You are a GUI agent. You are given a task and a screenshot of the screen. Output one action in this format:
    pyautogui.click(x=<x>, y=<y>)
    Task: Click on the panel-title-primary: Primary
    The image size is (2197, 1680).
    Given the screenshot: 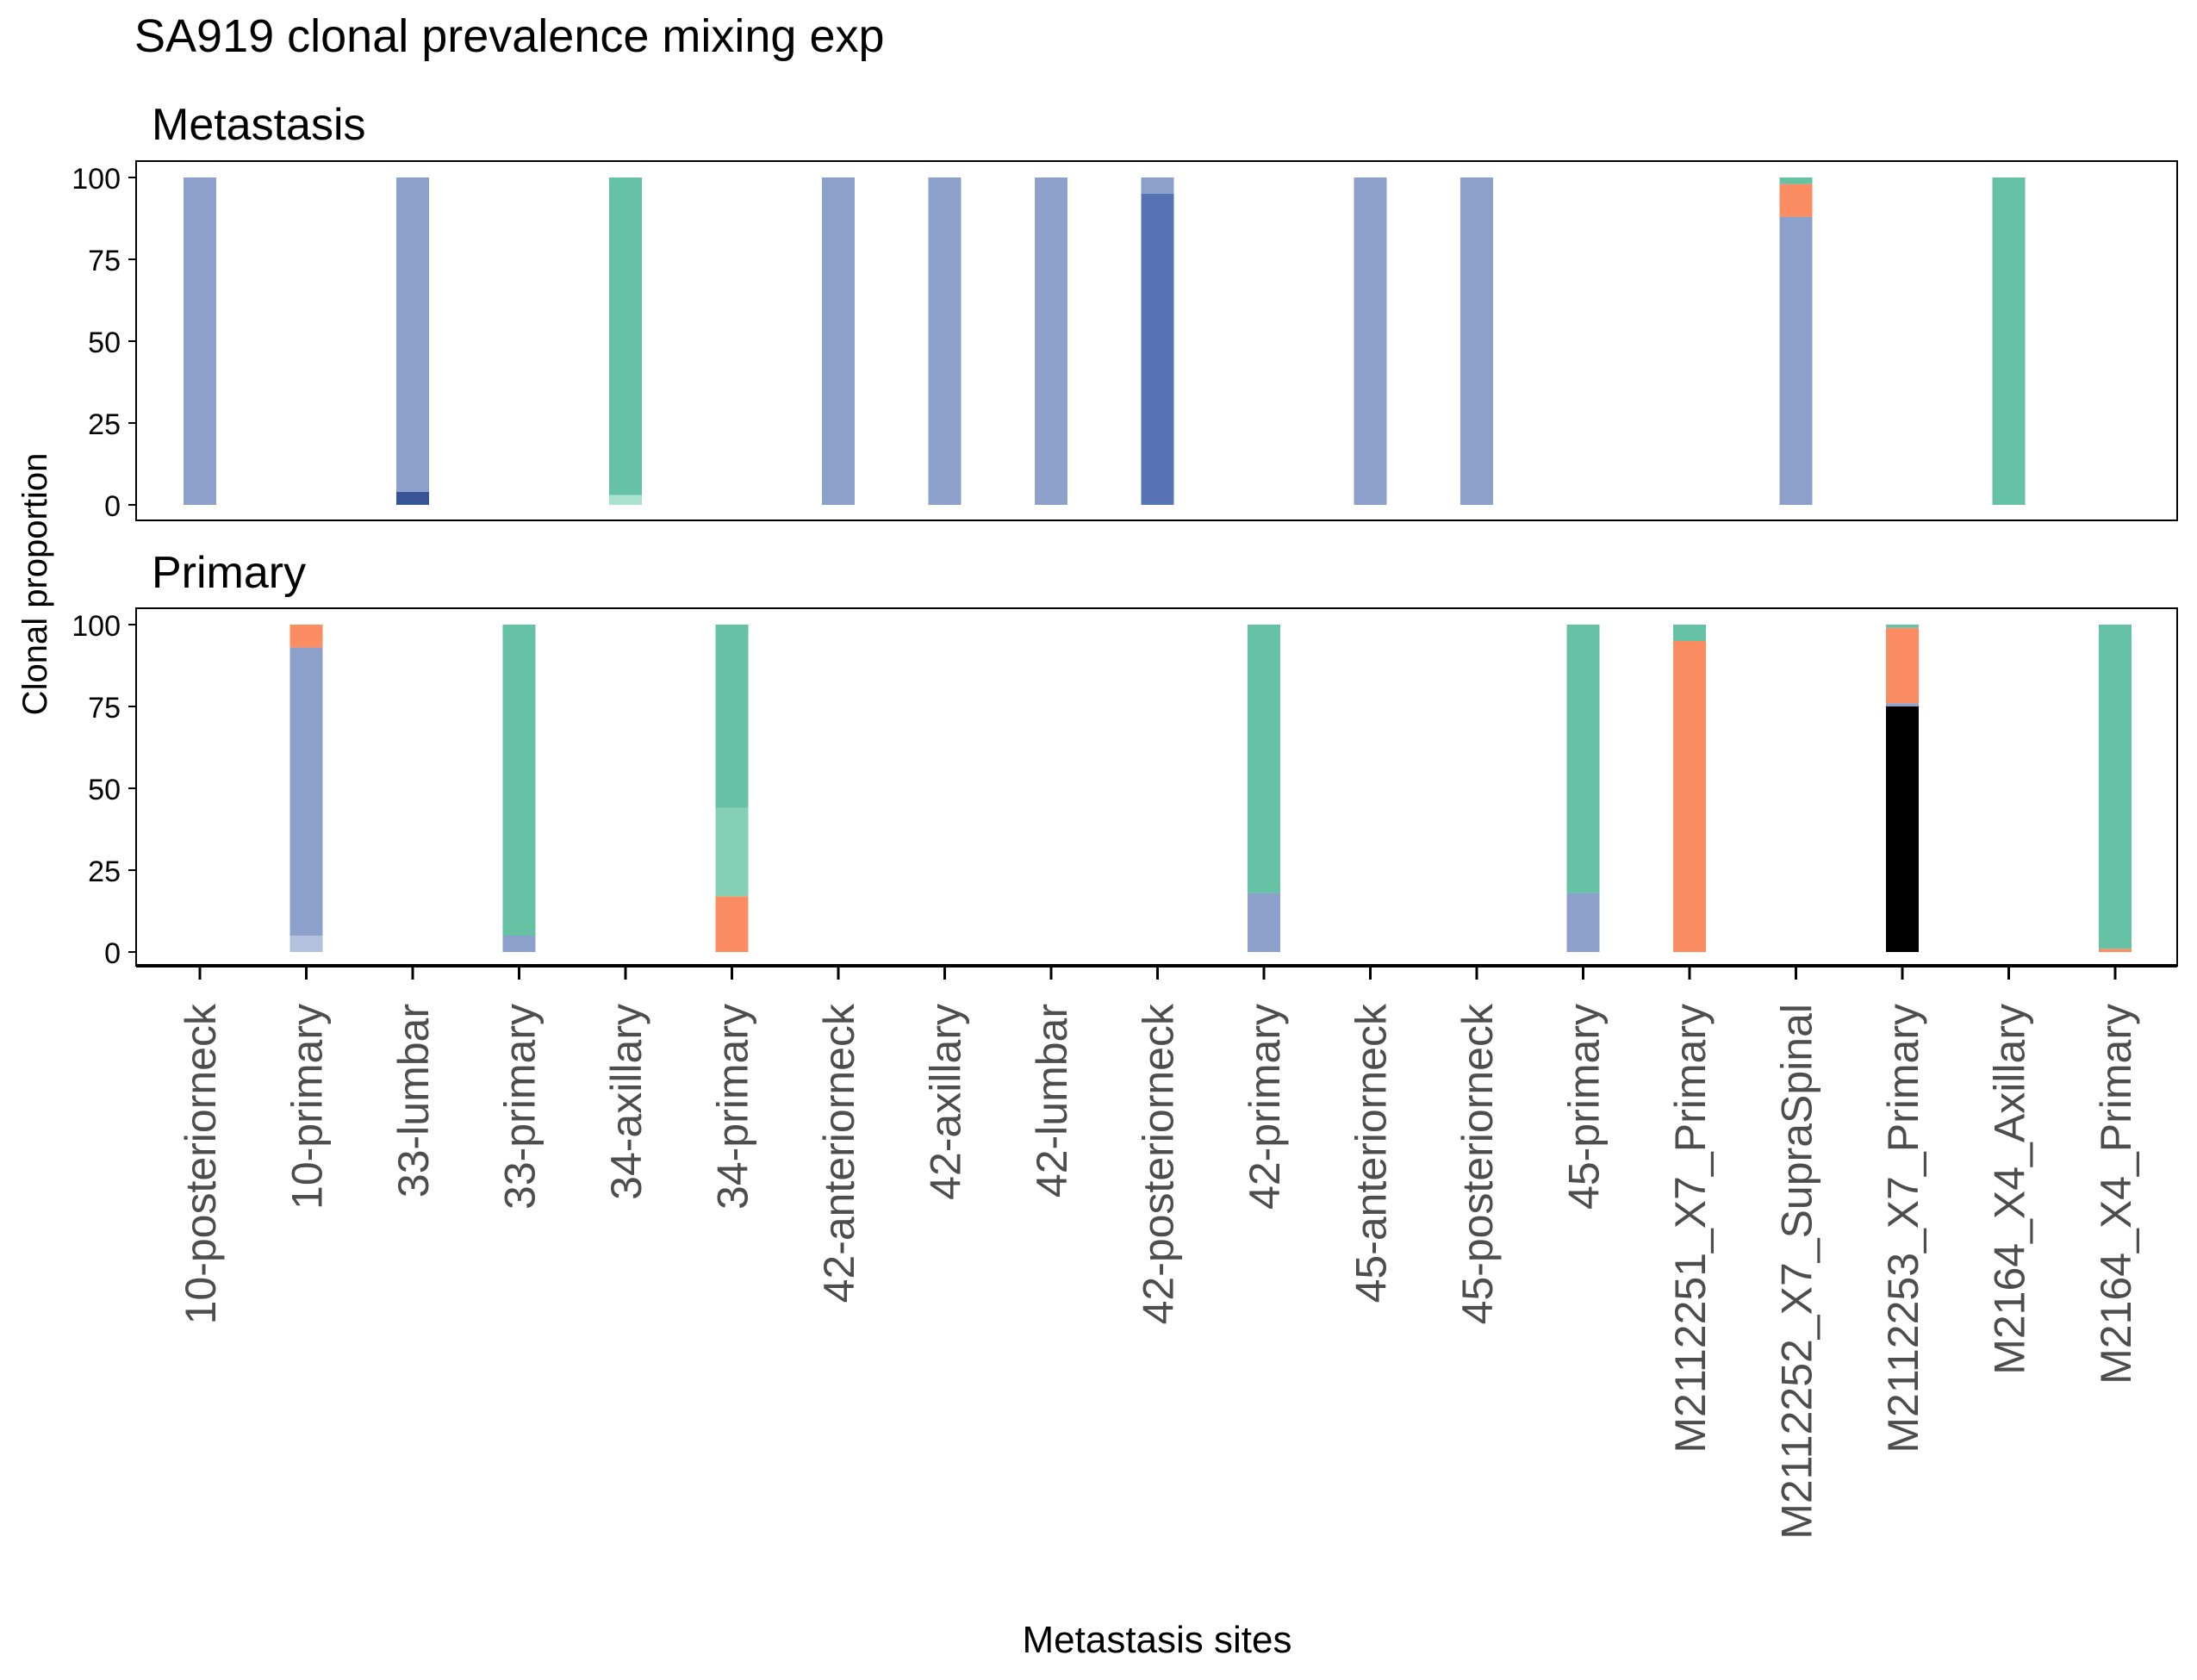 What is the action you would take?
    pyautogui.click(x=229, y=573)
    